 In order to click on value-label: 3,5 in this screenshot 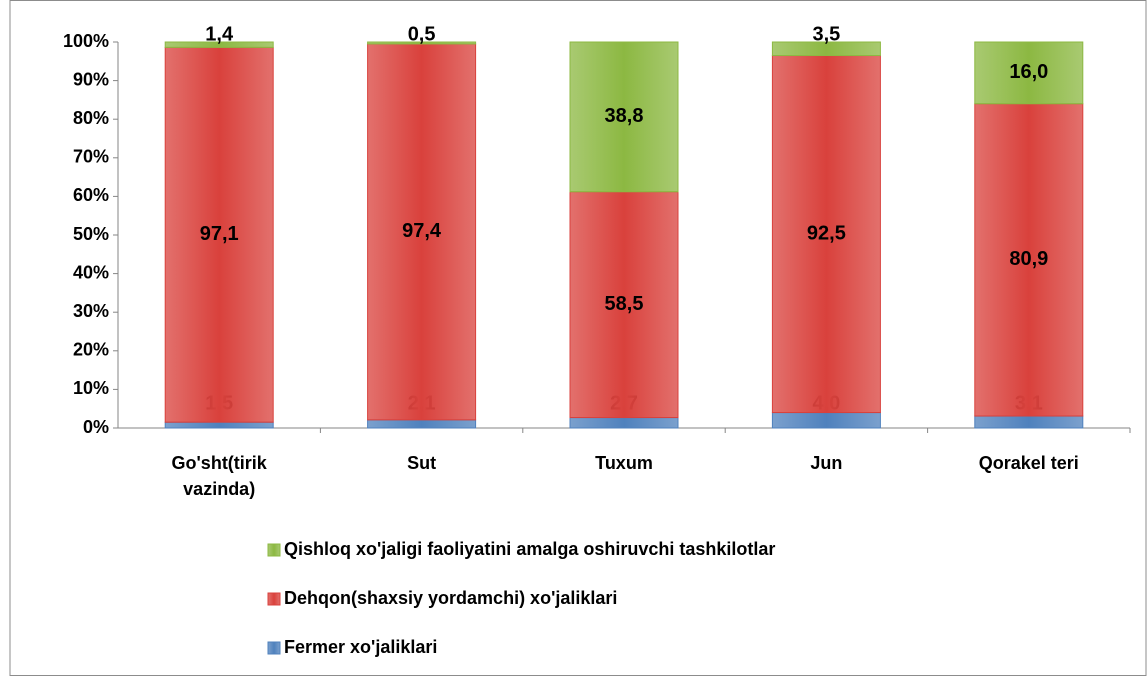, I will do `click(826, 34)`.